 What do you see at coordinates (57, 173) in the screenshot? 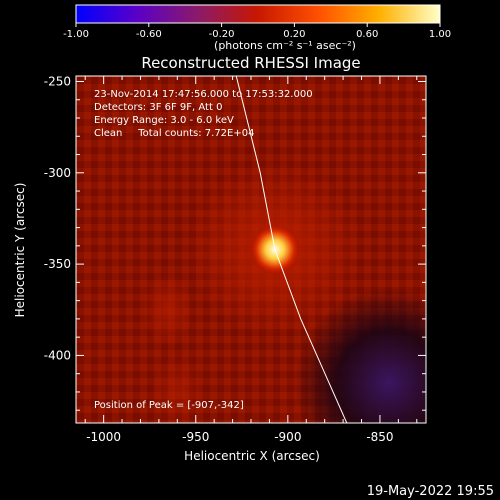
I see `y-tick-label: -300` at bounding box center [57, 173].